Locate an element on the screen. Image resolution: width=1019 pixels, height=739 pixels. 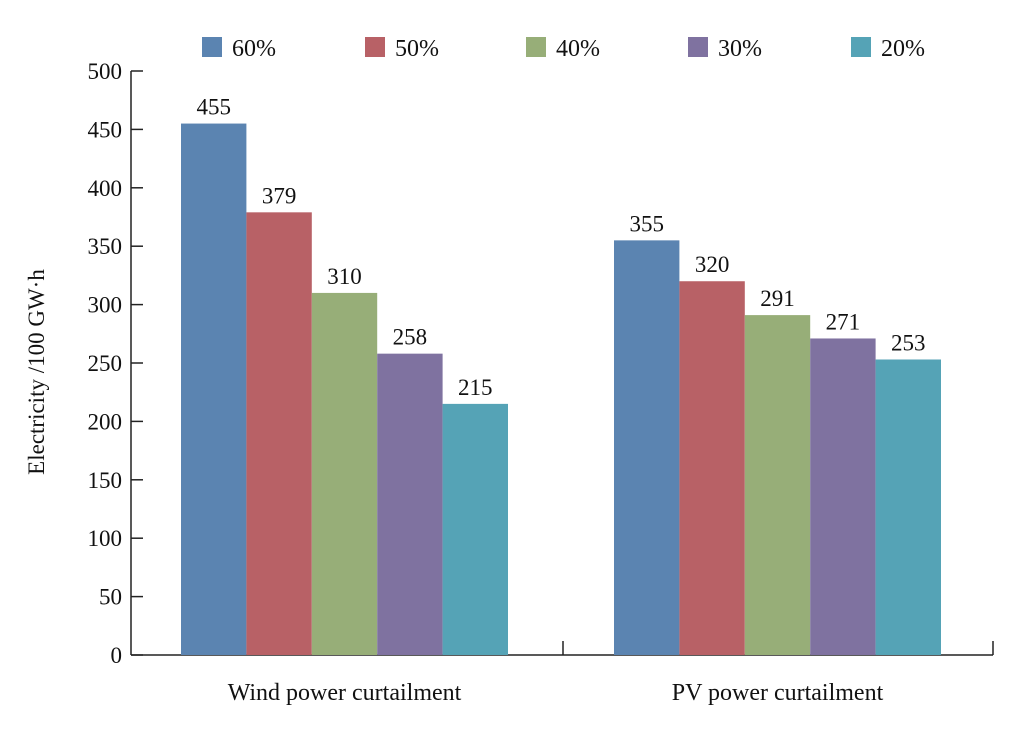
y-tick-label: 100 is located at coordinates (105, 538).